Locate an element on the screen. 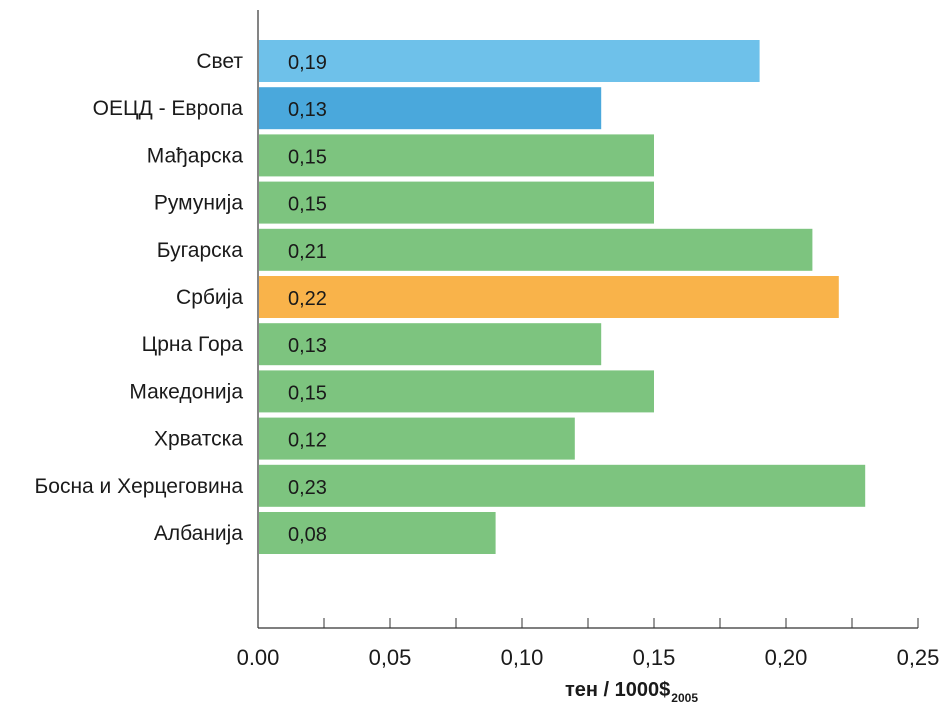 This screenshot has width=942, height=706. category-label: Хрватска is located at coordinates (198, 439).